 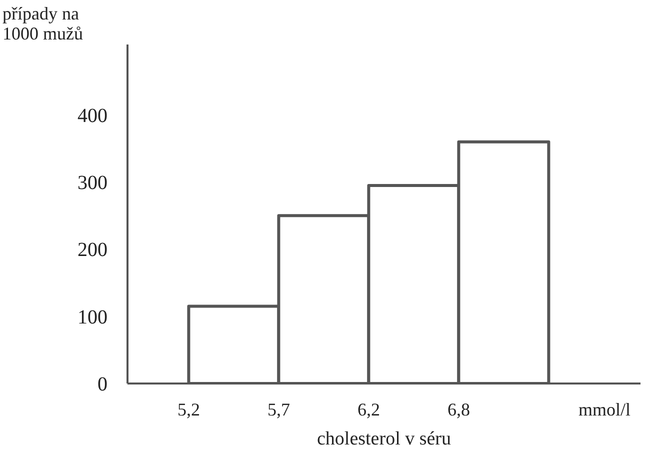 I want to click on x-tick-label: 5,2, so click(x=188, y=410).